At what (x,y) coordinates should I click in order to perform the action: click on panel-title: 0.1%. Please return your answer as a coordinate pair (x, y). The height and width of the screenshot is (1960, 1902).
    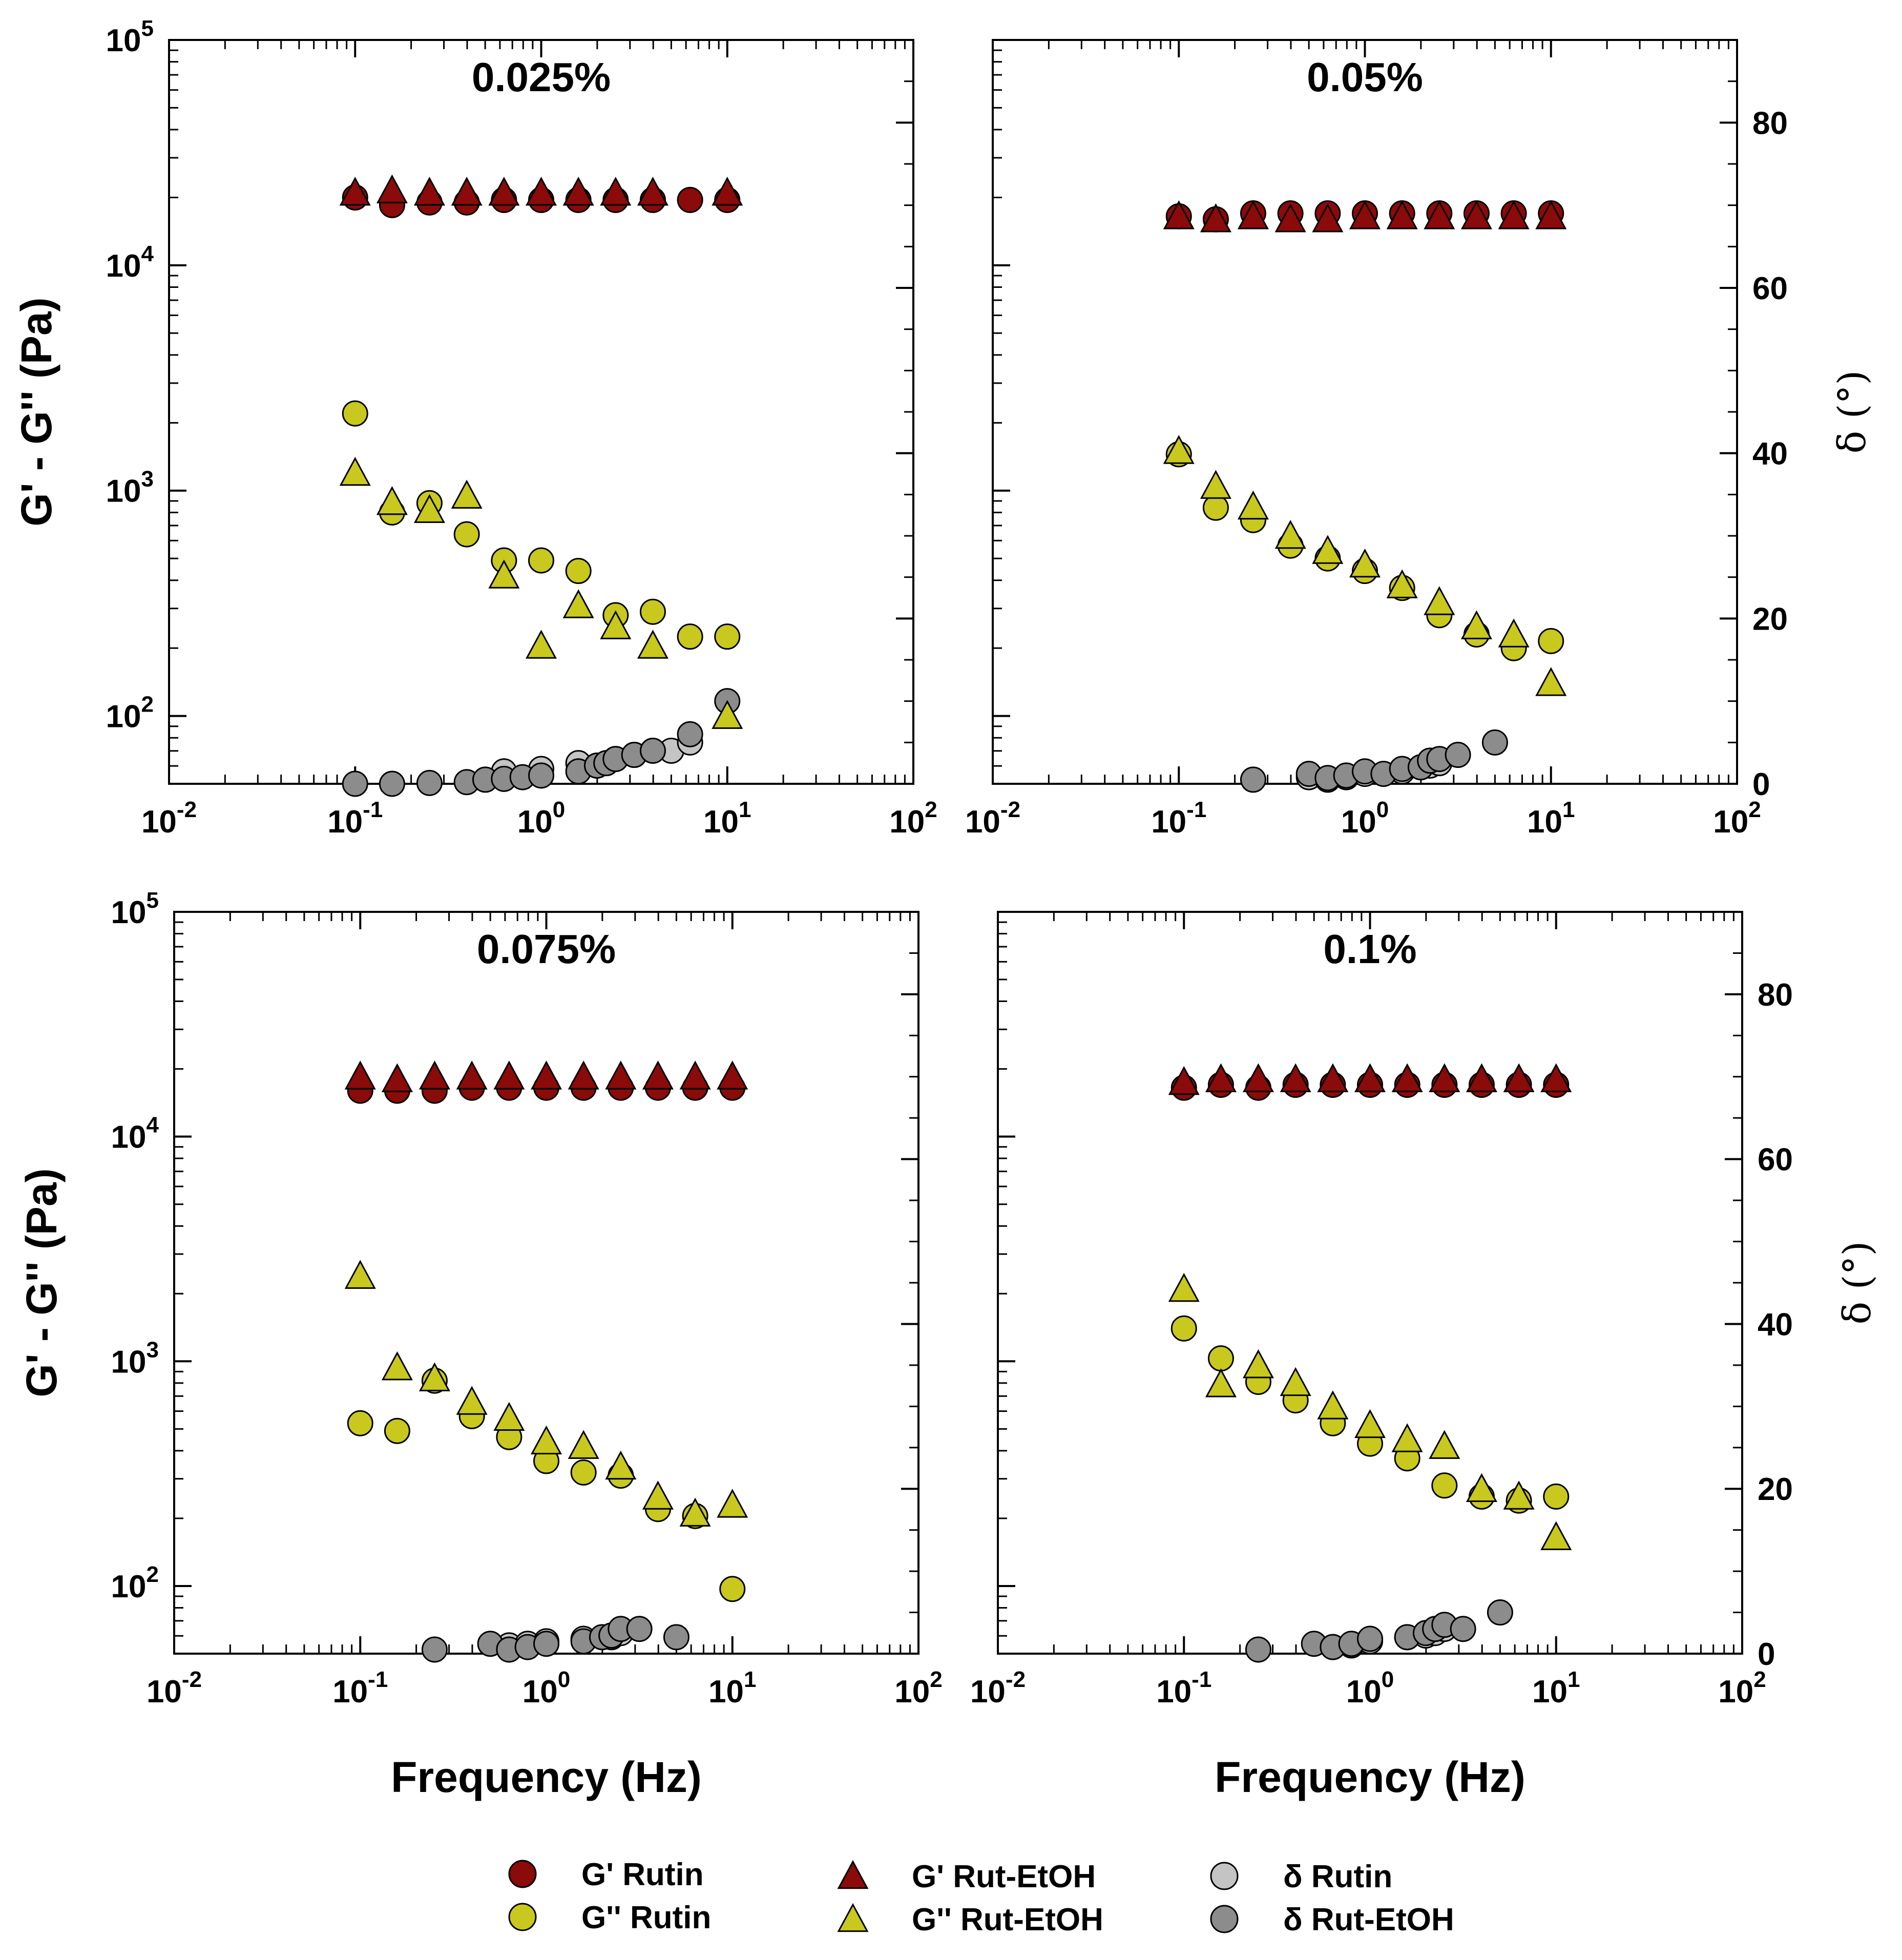
    Looking at the image, I should click on (1370, 949).